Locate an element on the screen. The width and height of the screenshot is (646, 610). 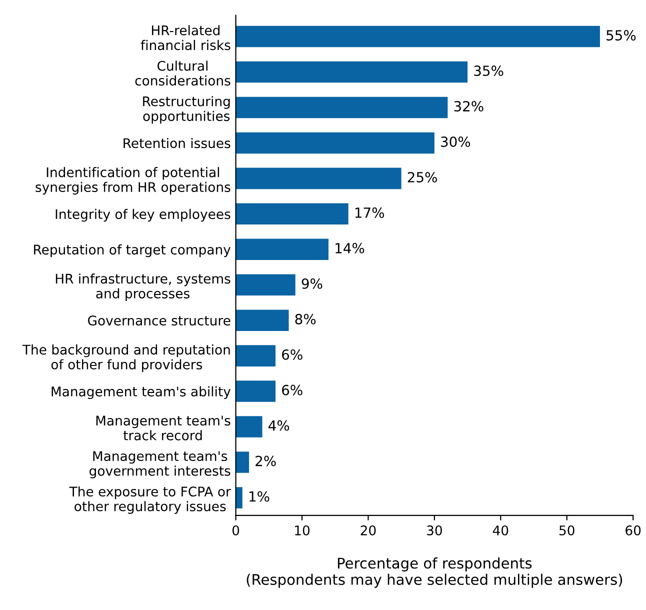
x-tick-label: 50 is located at coordinates (566, 530).